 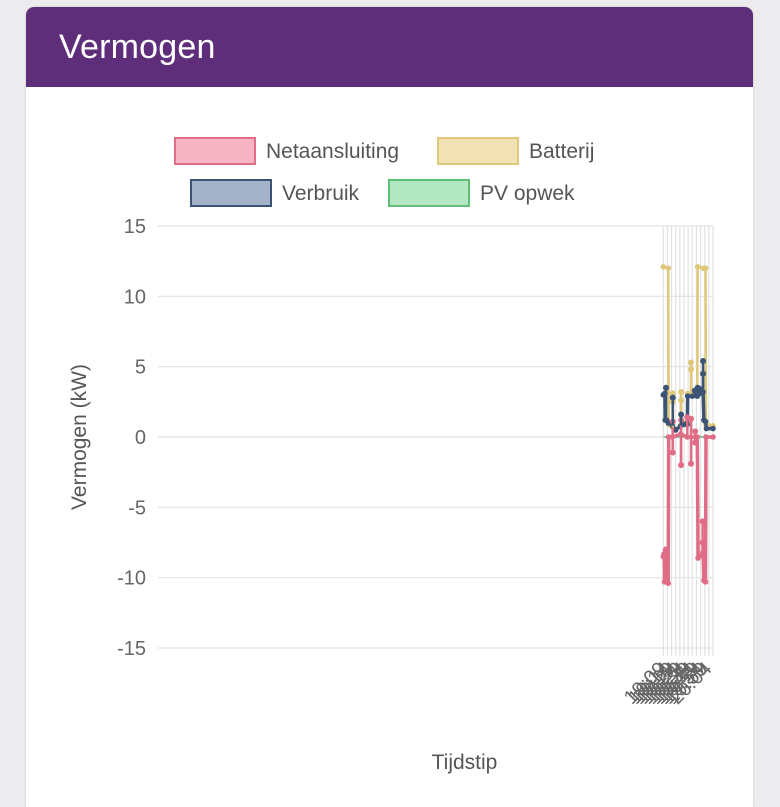 I want to click on y-tick-label: 10, so click(x=135, y=297).